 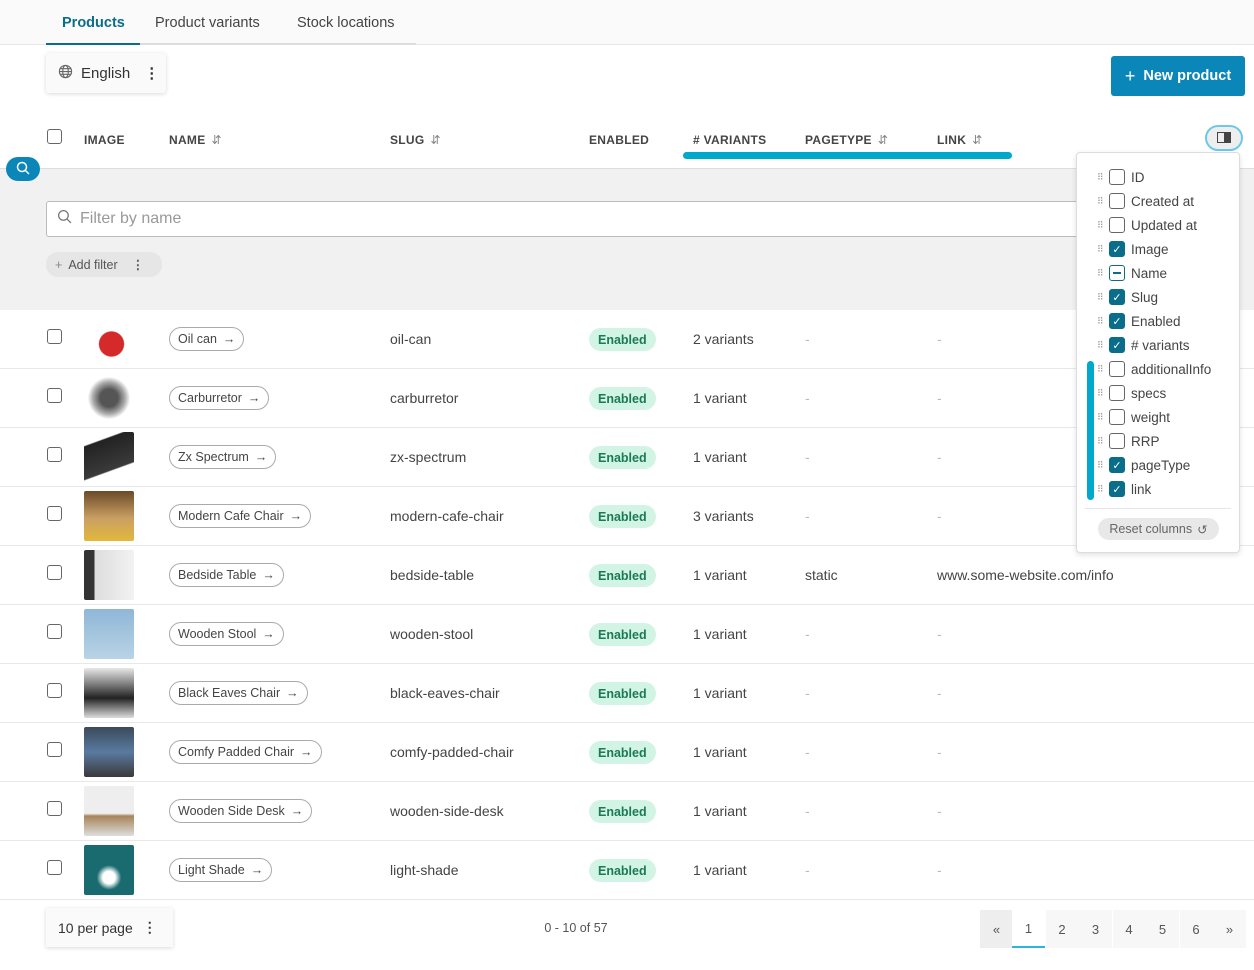 I want to click on column-option: ⠿ ✓ Enabled, so click(x=1139, y=321).